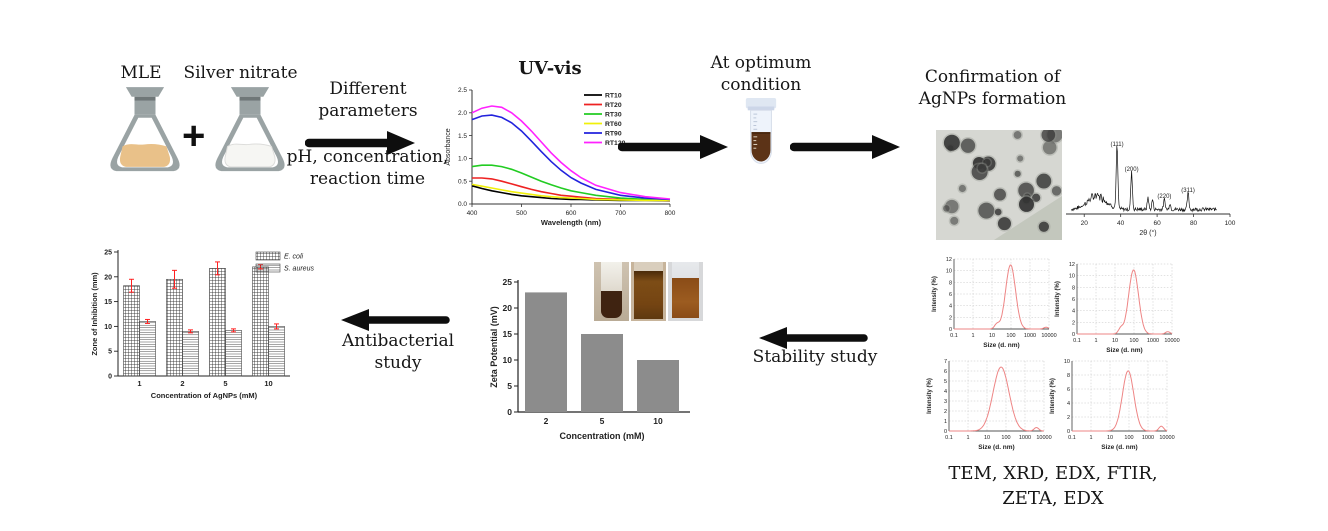 The height and width of the screenshot is (531, 1328). I want to click on xrd-peak-label: (111), so click(1116, 145).